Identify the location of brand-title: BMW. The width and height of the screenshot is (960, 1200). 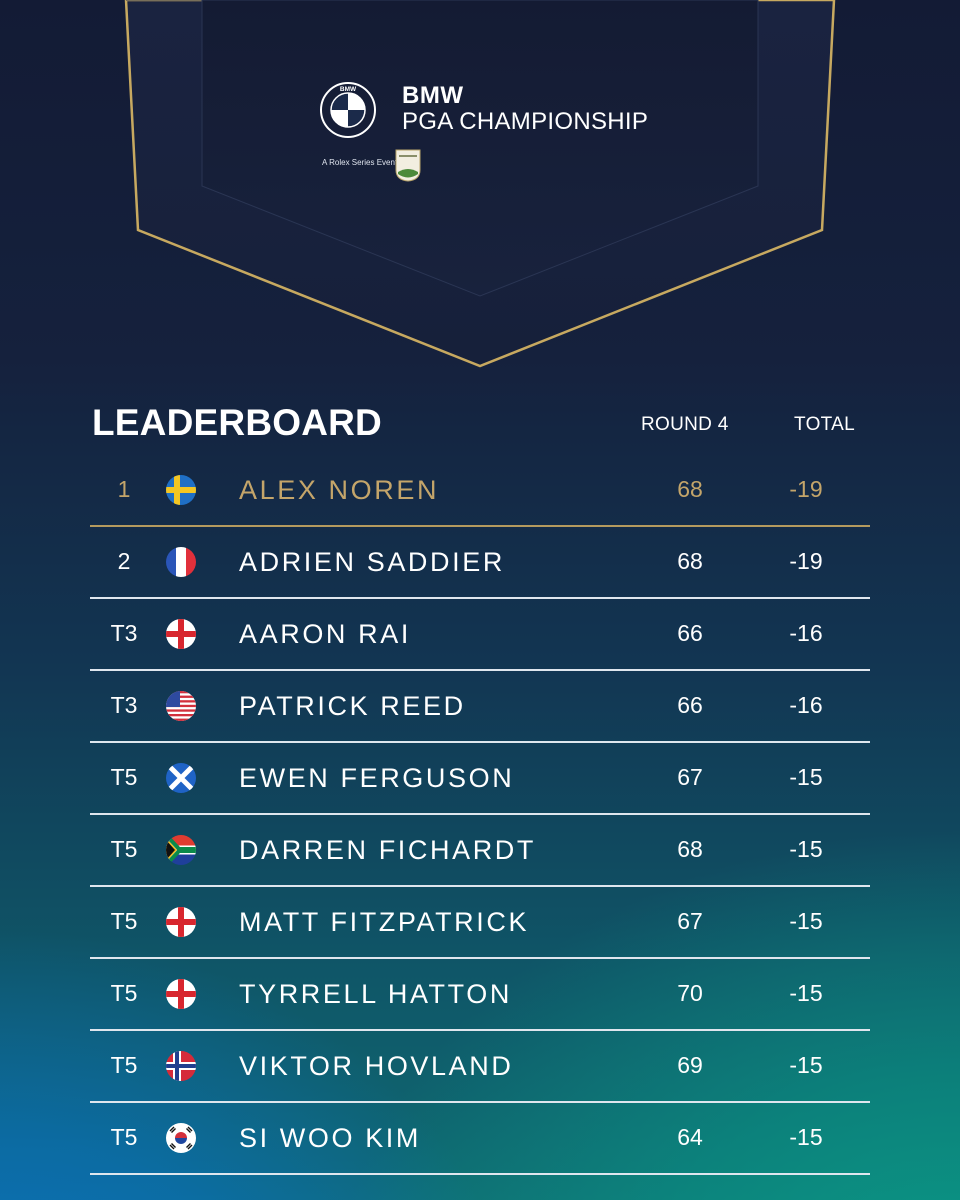
(433, 95).